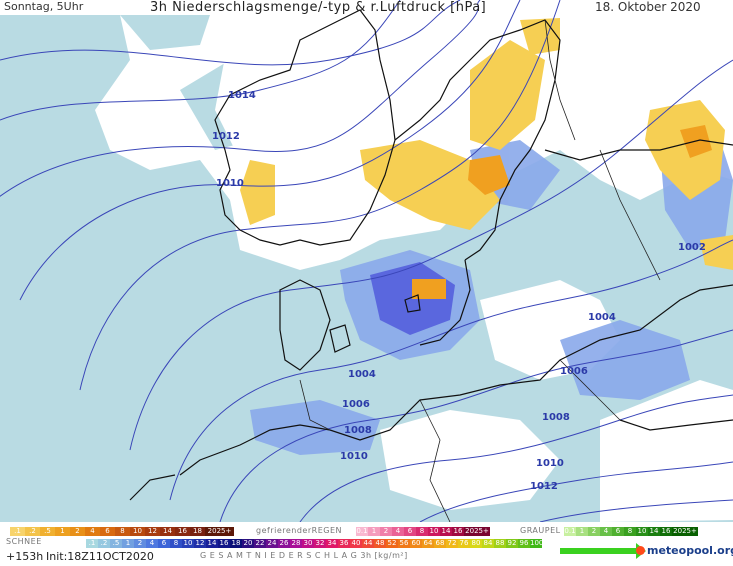 This screenshot has width=733, height=566. I want to click on legend-swatch: 92, so click(512, 543).